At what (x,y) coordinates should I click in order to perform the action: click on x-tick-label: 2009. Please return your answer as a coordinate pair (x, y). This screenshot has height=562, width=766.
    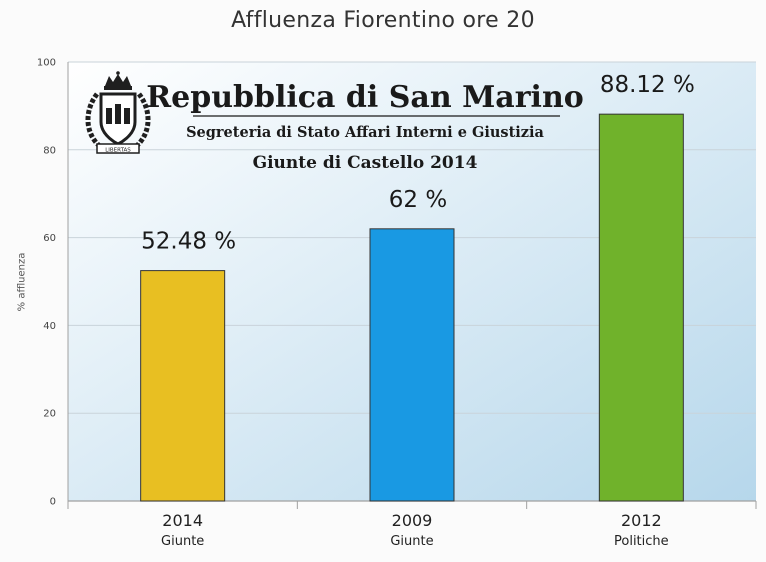
    Looking at the image, I should click on (412, 520).